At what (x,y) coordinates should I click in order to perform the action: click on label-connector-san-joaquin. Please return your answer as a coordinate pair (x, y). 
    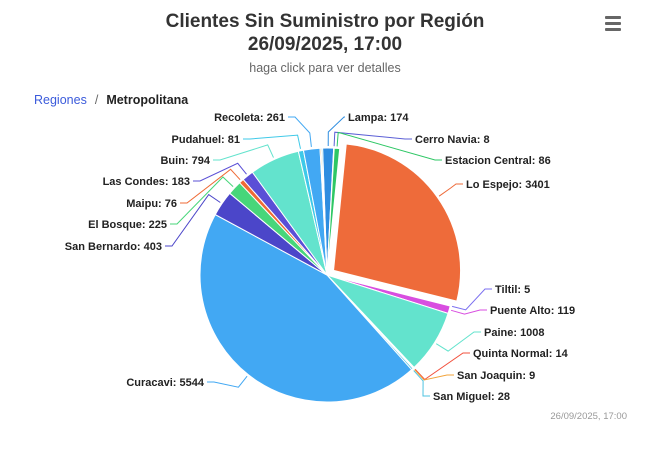
    Looking at the image, I should click on (434, 375).